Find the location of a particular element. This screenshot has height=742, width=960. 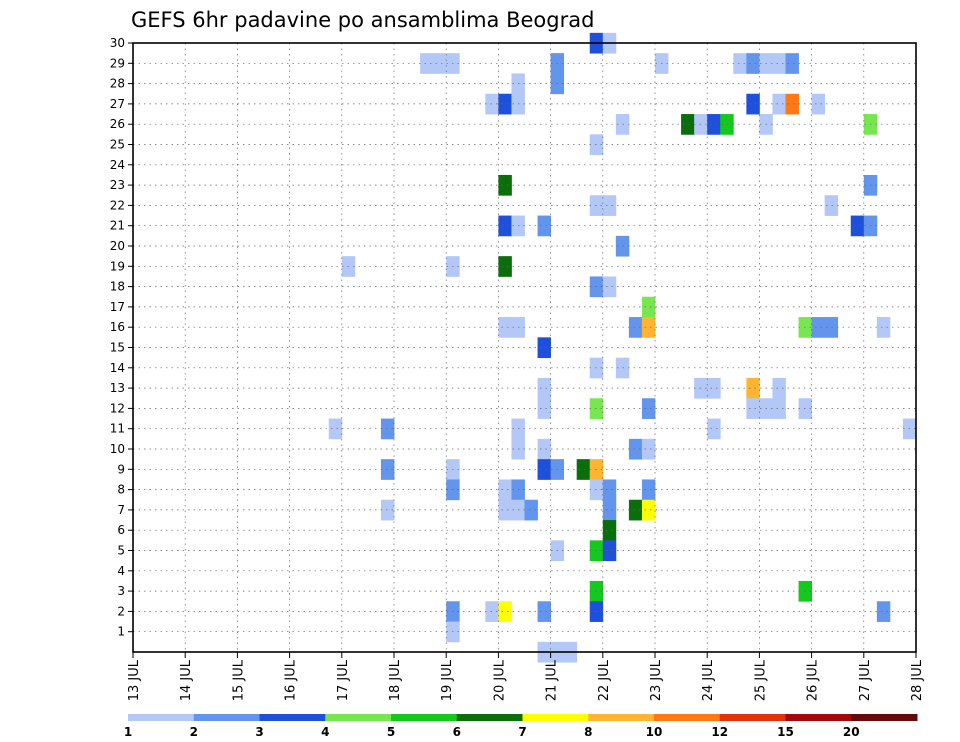

x-tick-label: 22 JUL is located at coordinates (604, 680).